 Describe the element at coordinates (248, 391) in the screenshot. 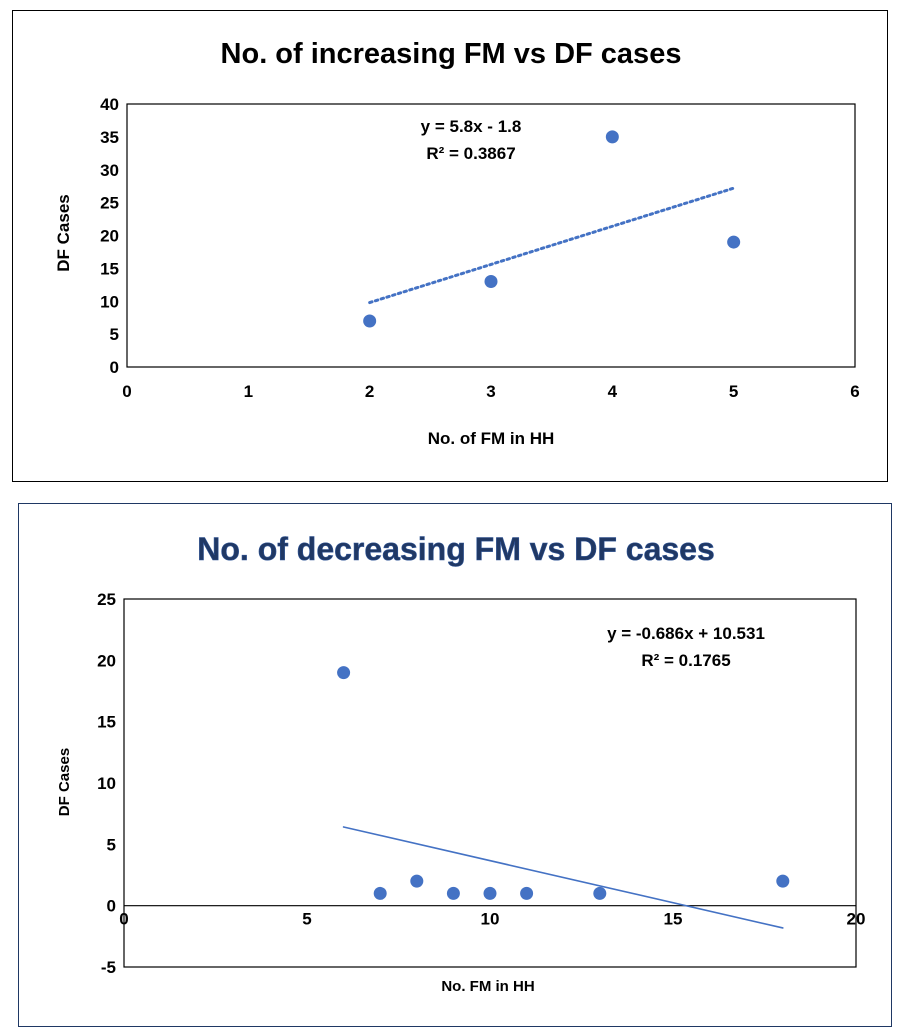

I see `chart-1-x-tick-label: 1` at that location.